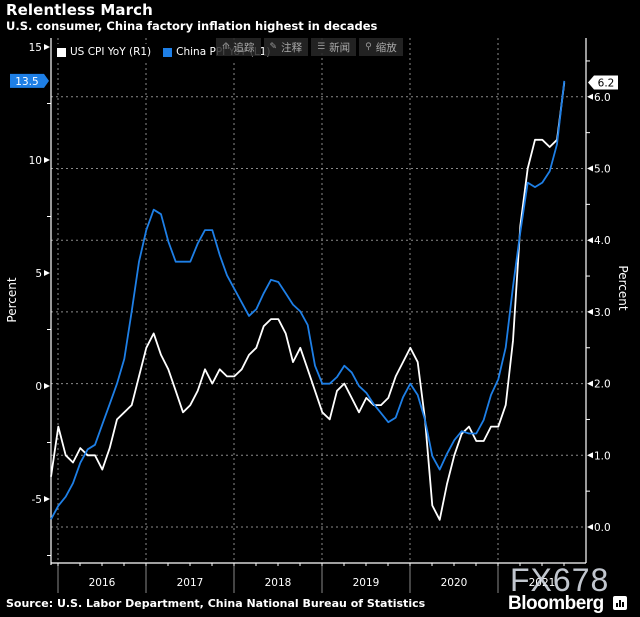 The width and height of the screenshot is (640, 617). I want to click on toolbar-track-label: 追踪, so click(244, 47).